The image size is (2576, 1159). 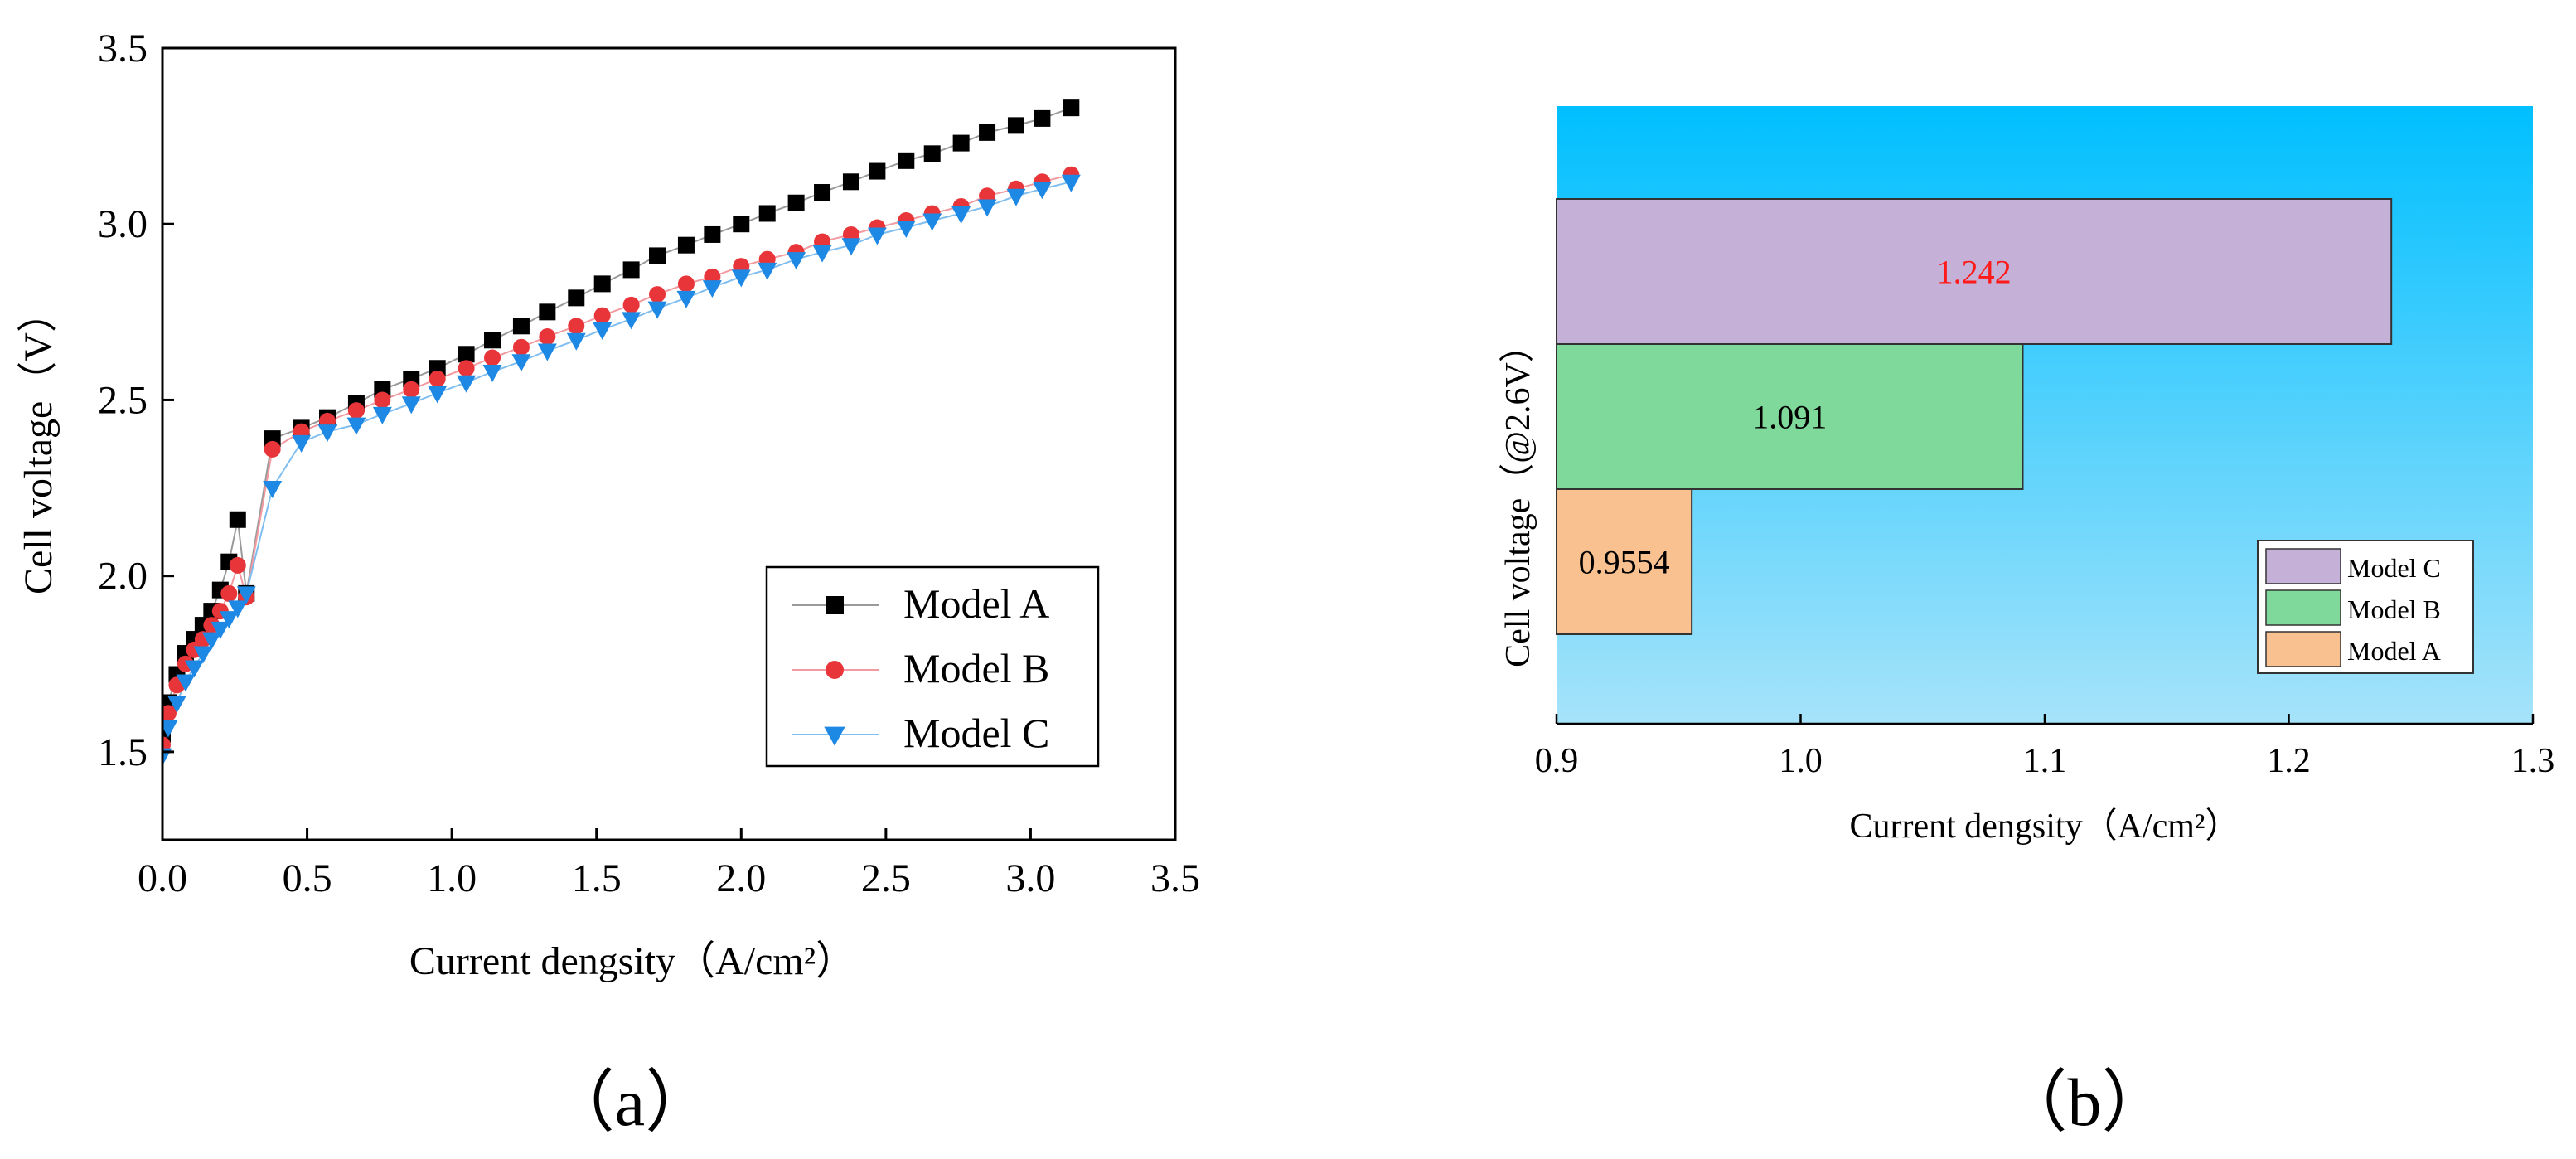 What do you see at coordinates (834, 736) in the screenshot?
I see `legend-marker-model-c` at bounding box center [834, 736].